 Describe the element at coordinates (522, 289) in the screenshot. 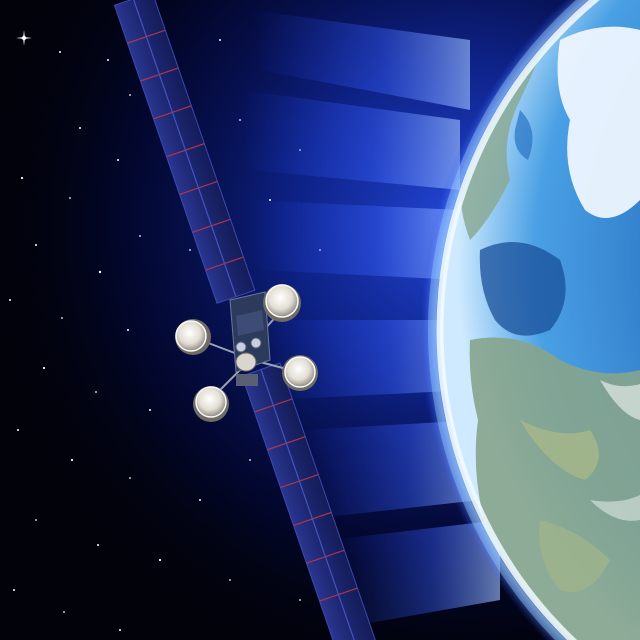

I see `bay` at that location.